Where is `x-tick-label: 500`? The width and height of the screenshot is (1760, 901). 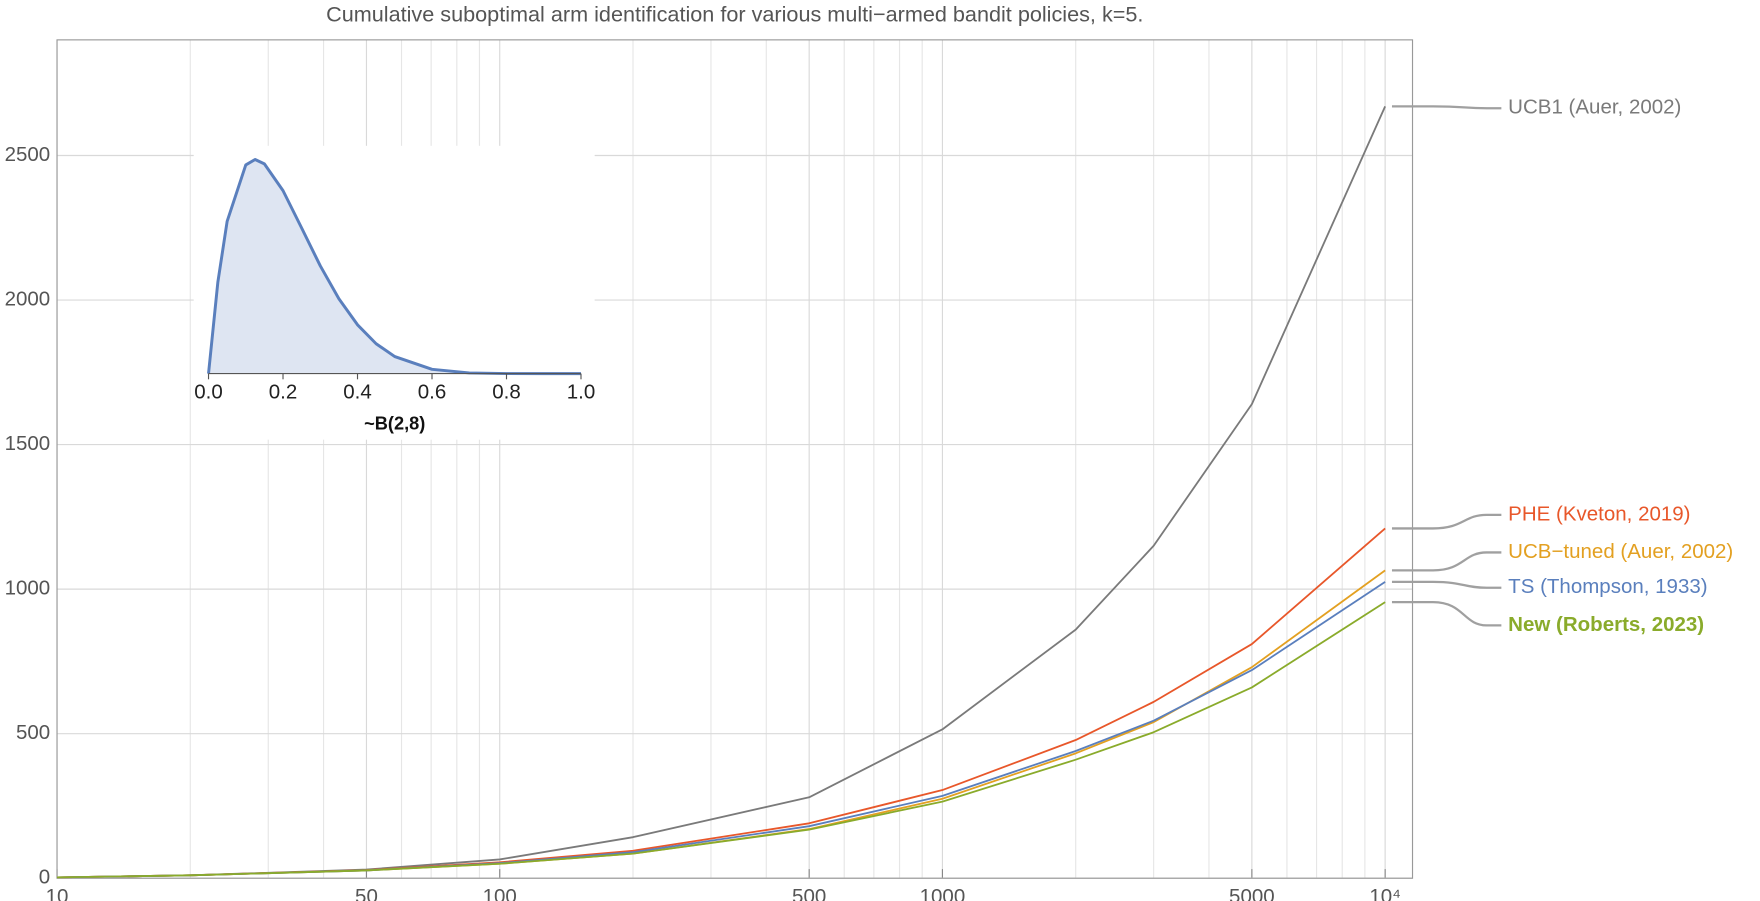 x-tick-label: 500 is located at coordinates (809, 893).